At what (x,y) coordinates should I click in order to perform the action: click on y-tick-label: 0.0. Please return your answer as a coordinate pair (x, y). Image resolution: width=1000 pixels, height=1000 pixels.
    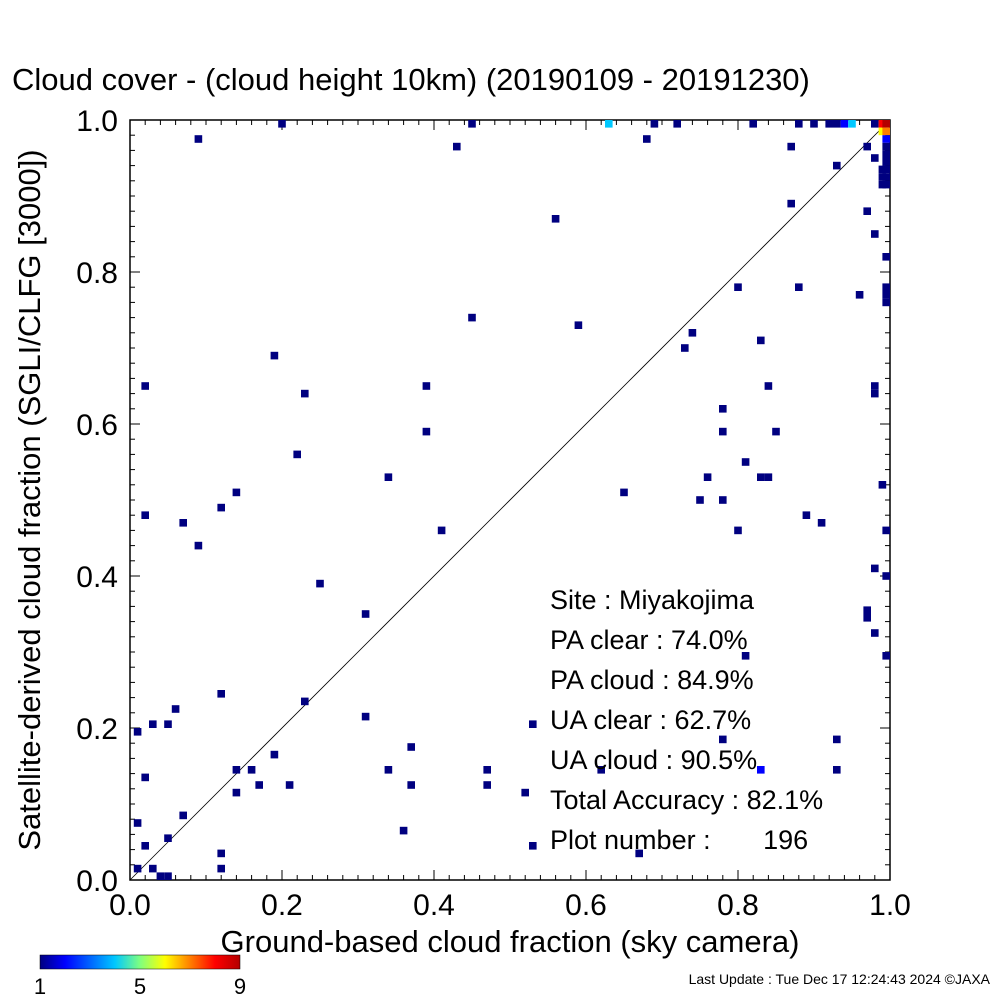
    Looking at the image, I should click on (97, 881).